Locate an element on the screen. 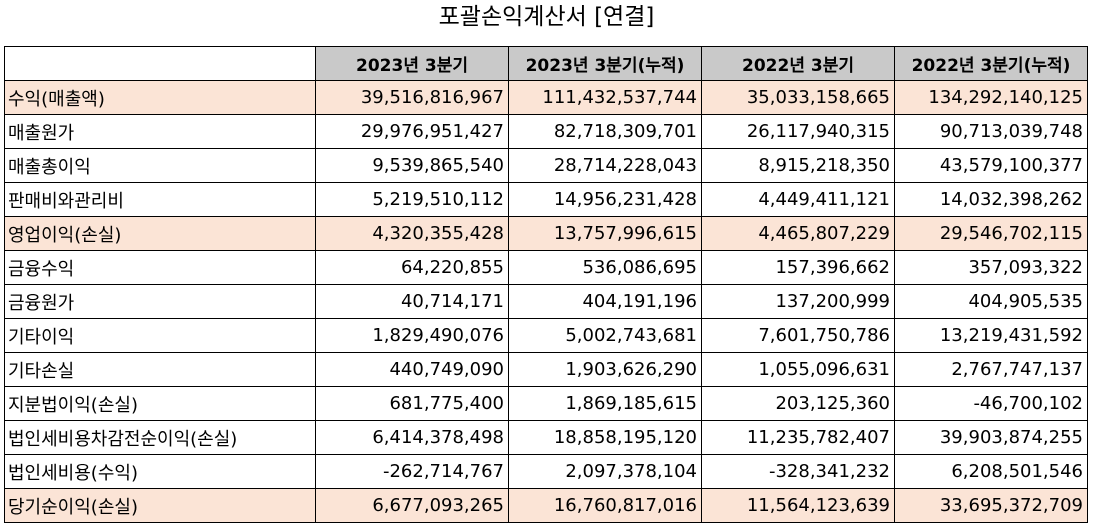 This screenshot has width=1093, height=527. value-cell: -46,700,102 is located at coordinates (991, 403).